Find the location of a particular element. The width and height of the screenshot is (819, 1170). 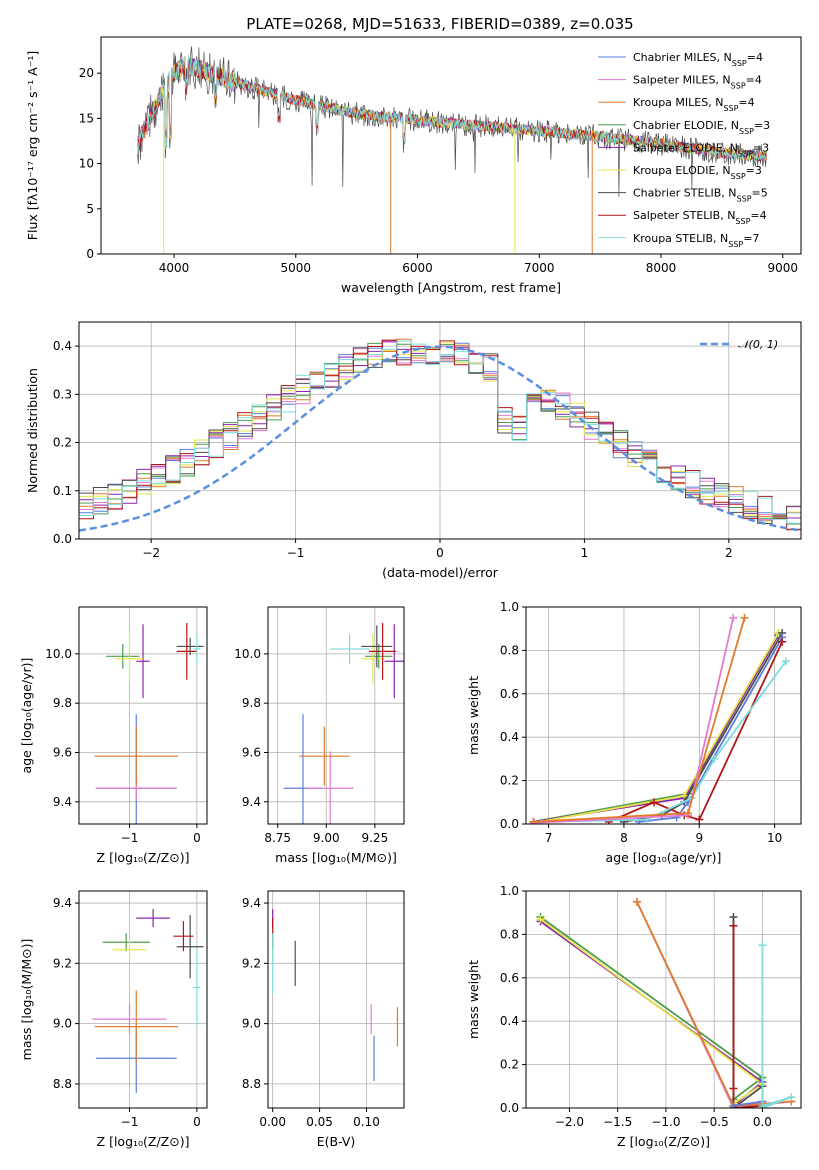

legend-label: Chabrier ELODIE, NSSP=3 is located at coordinates (701, 127).